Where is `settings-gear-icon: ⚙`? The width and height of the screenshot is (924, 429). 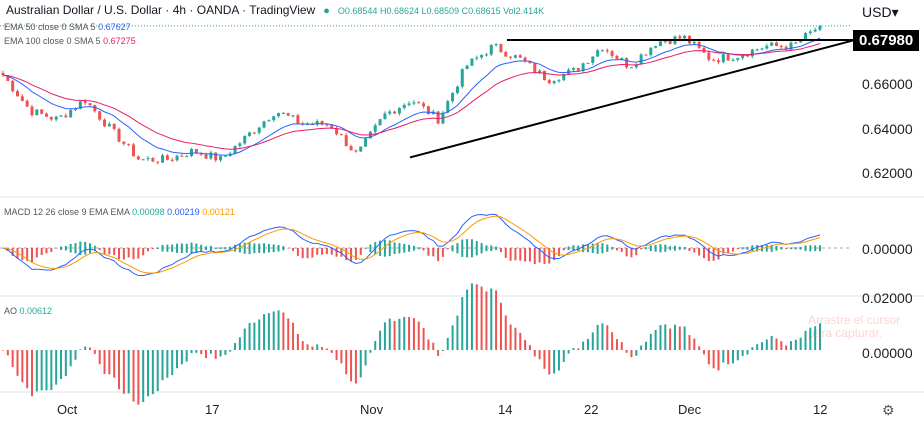
settings-gear-icon: ⚙ is located at coordinates (888, 410).